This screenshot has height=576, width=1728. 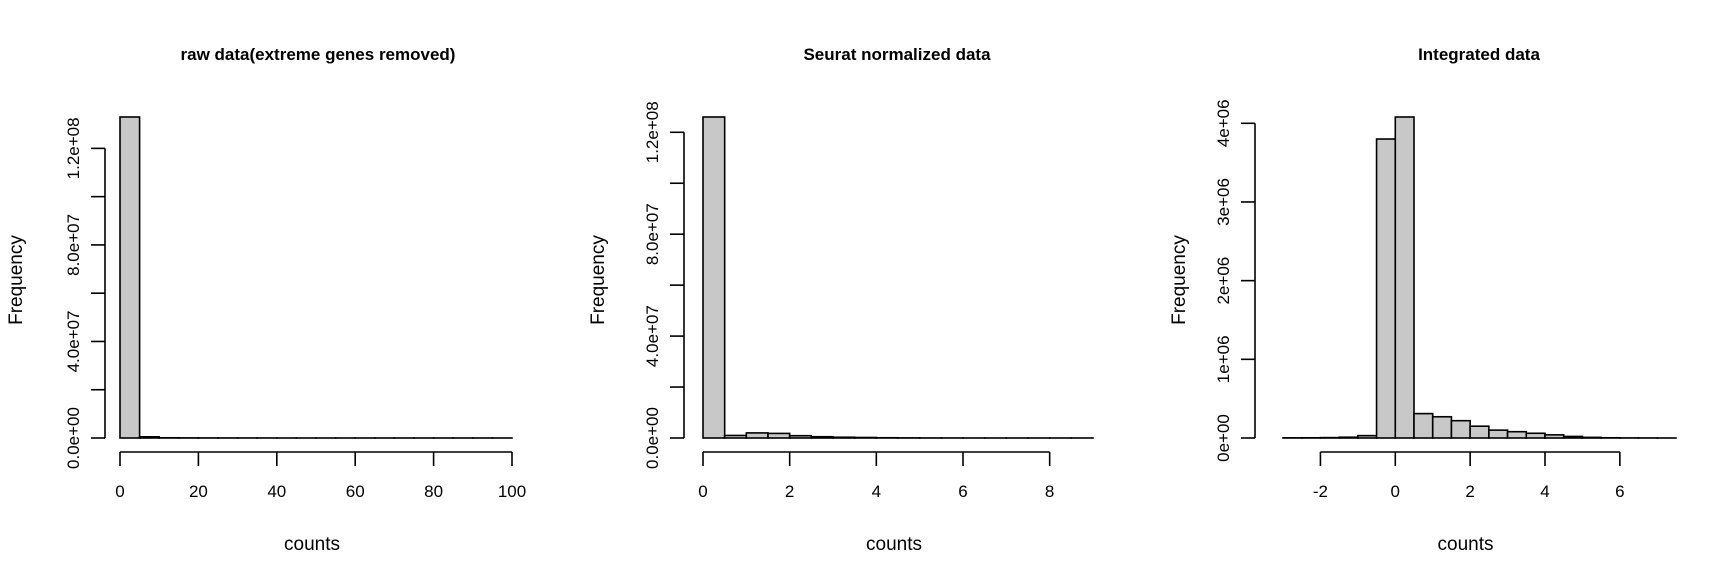 What do you see at coordinates (1223, 202) in the screenshot?
I see `y-tick-label: 3e+06` at bounding box center [1223, 202].